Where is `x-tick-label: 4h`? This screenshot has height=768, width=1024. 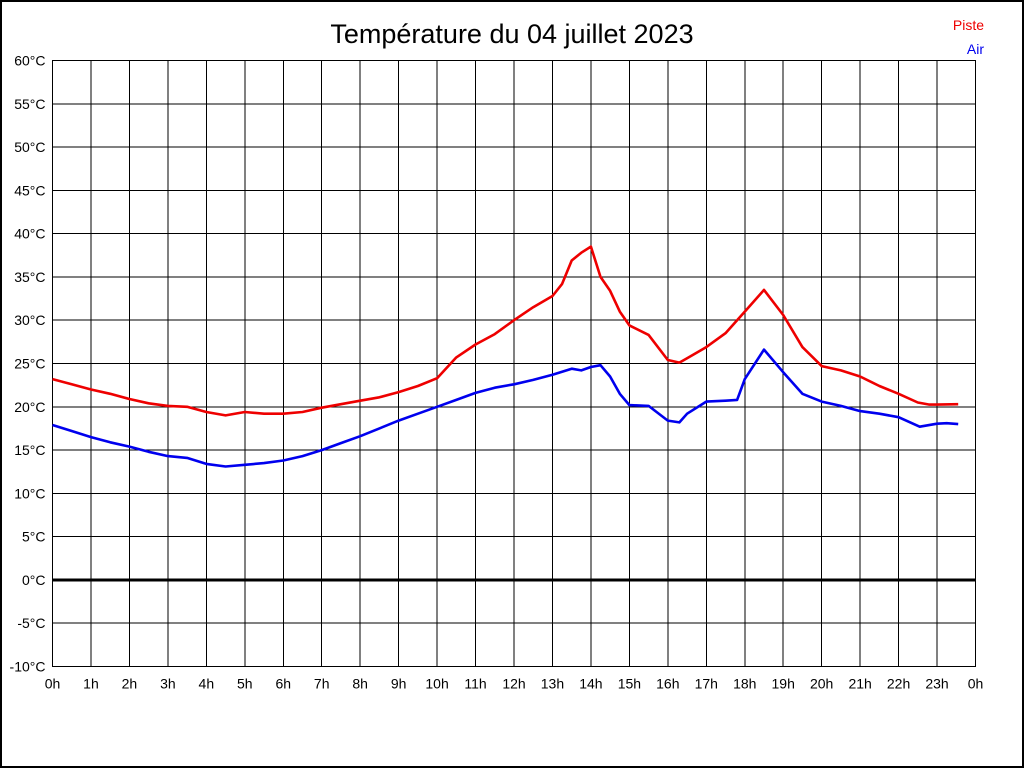 x-tick-label: 4h is located at coordinates (207, 684).